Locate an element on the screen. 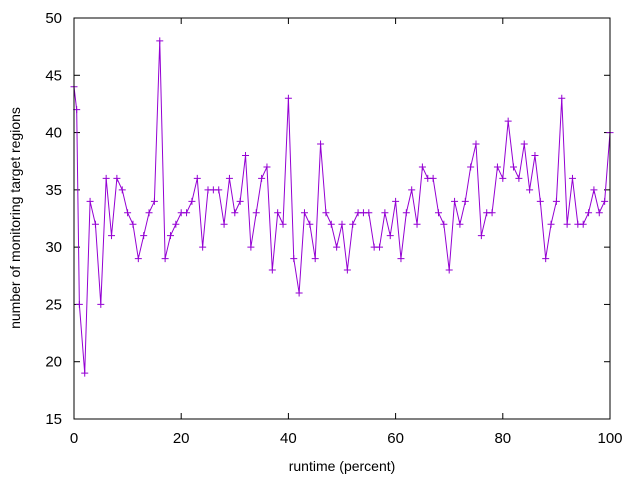 This screenshot has height=480, width=640. y-tick-label: 40 is located at coordinates (53, 133).